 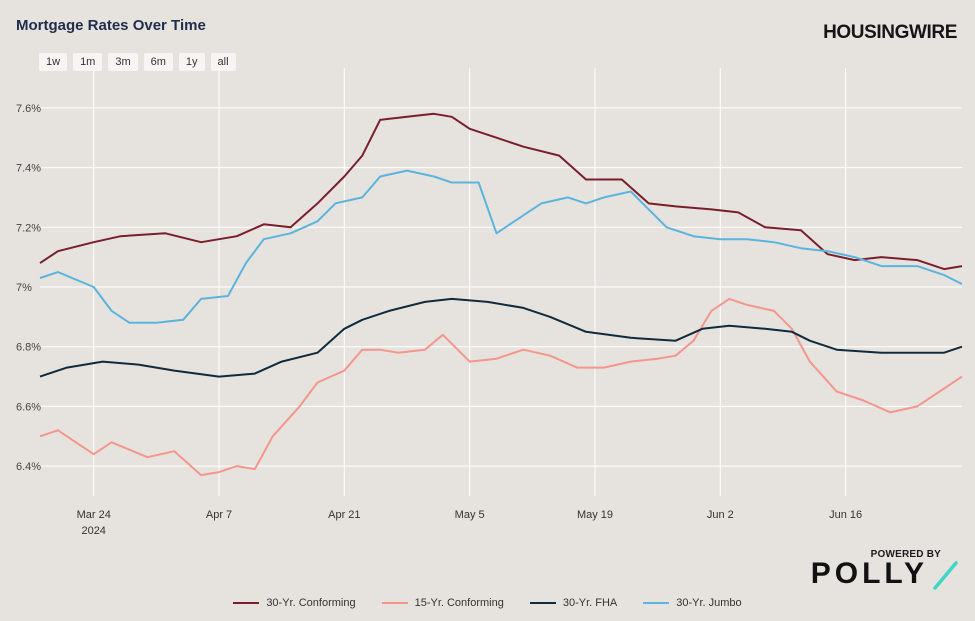 I want to click on legend-label: 30-Yr. Jumbo, so click(x=709, y=603).